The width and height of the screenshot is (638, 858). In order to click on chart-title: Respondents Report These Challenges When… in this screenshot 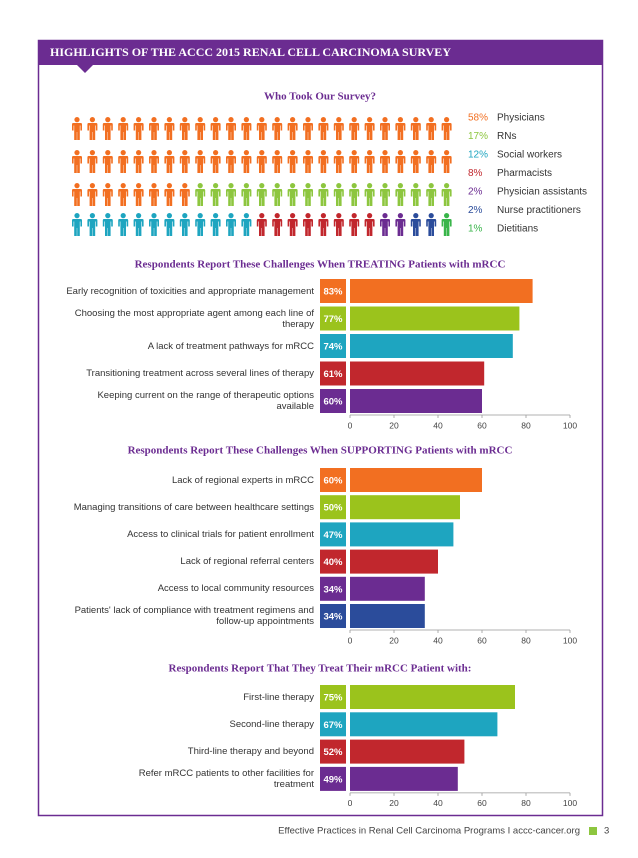, I will do `click(320, 265)`.